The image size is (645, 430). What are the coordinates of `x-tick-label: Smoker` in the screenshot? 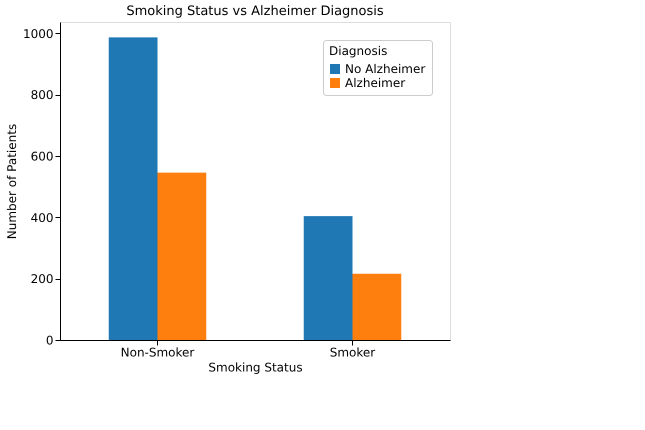 It's located at (353, 353).